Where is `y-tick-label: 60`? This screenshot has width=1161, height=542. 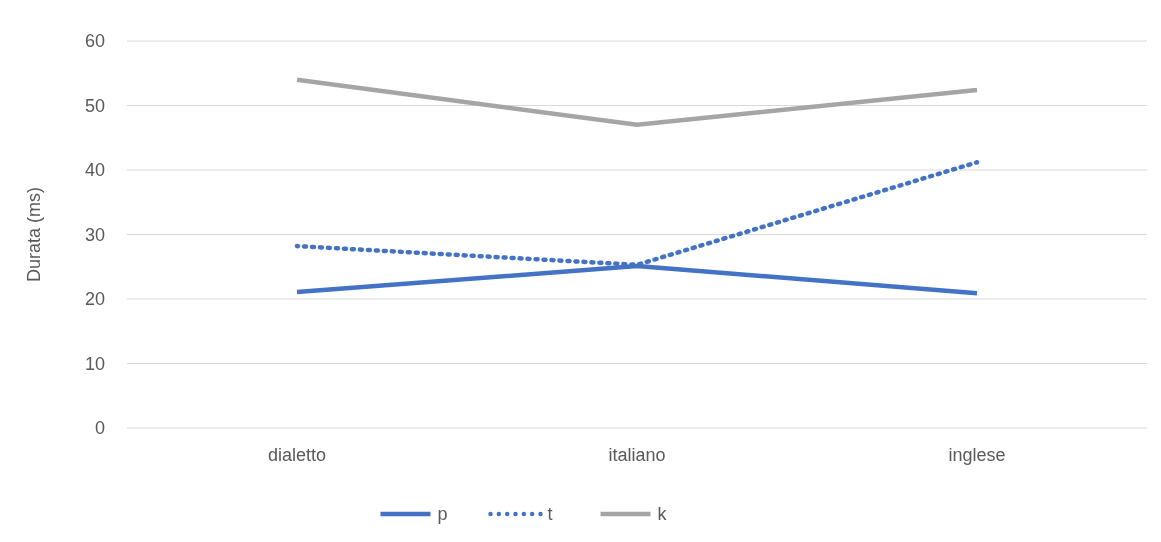
y-tick-label: 60 is located at coordinates (94, 41).